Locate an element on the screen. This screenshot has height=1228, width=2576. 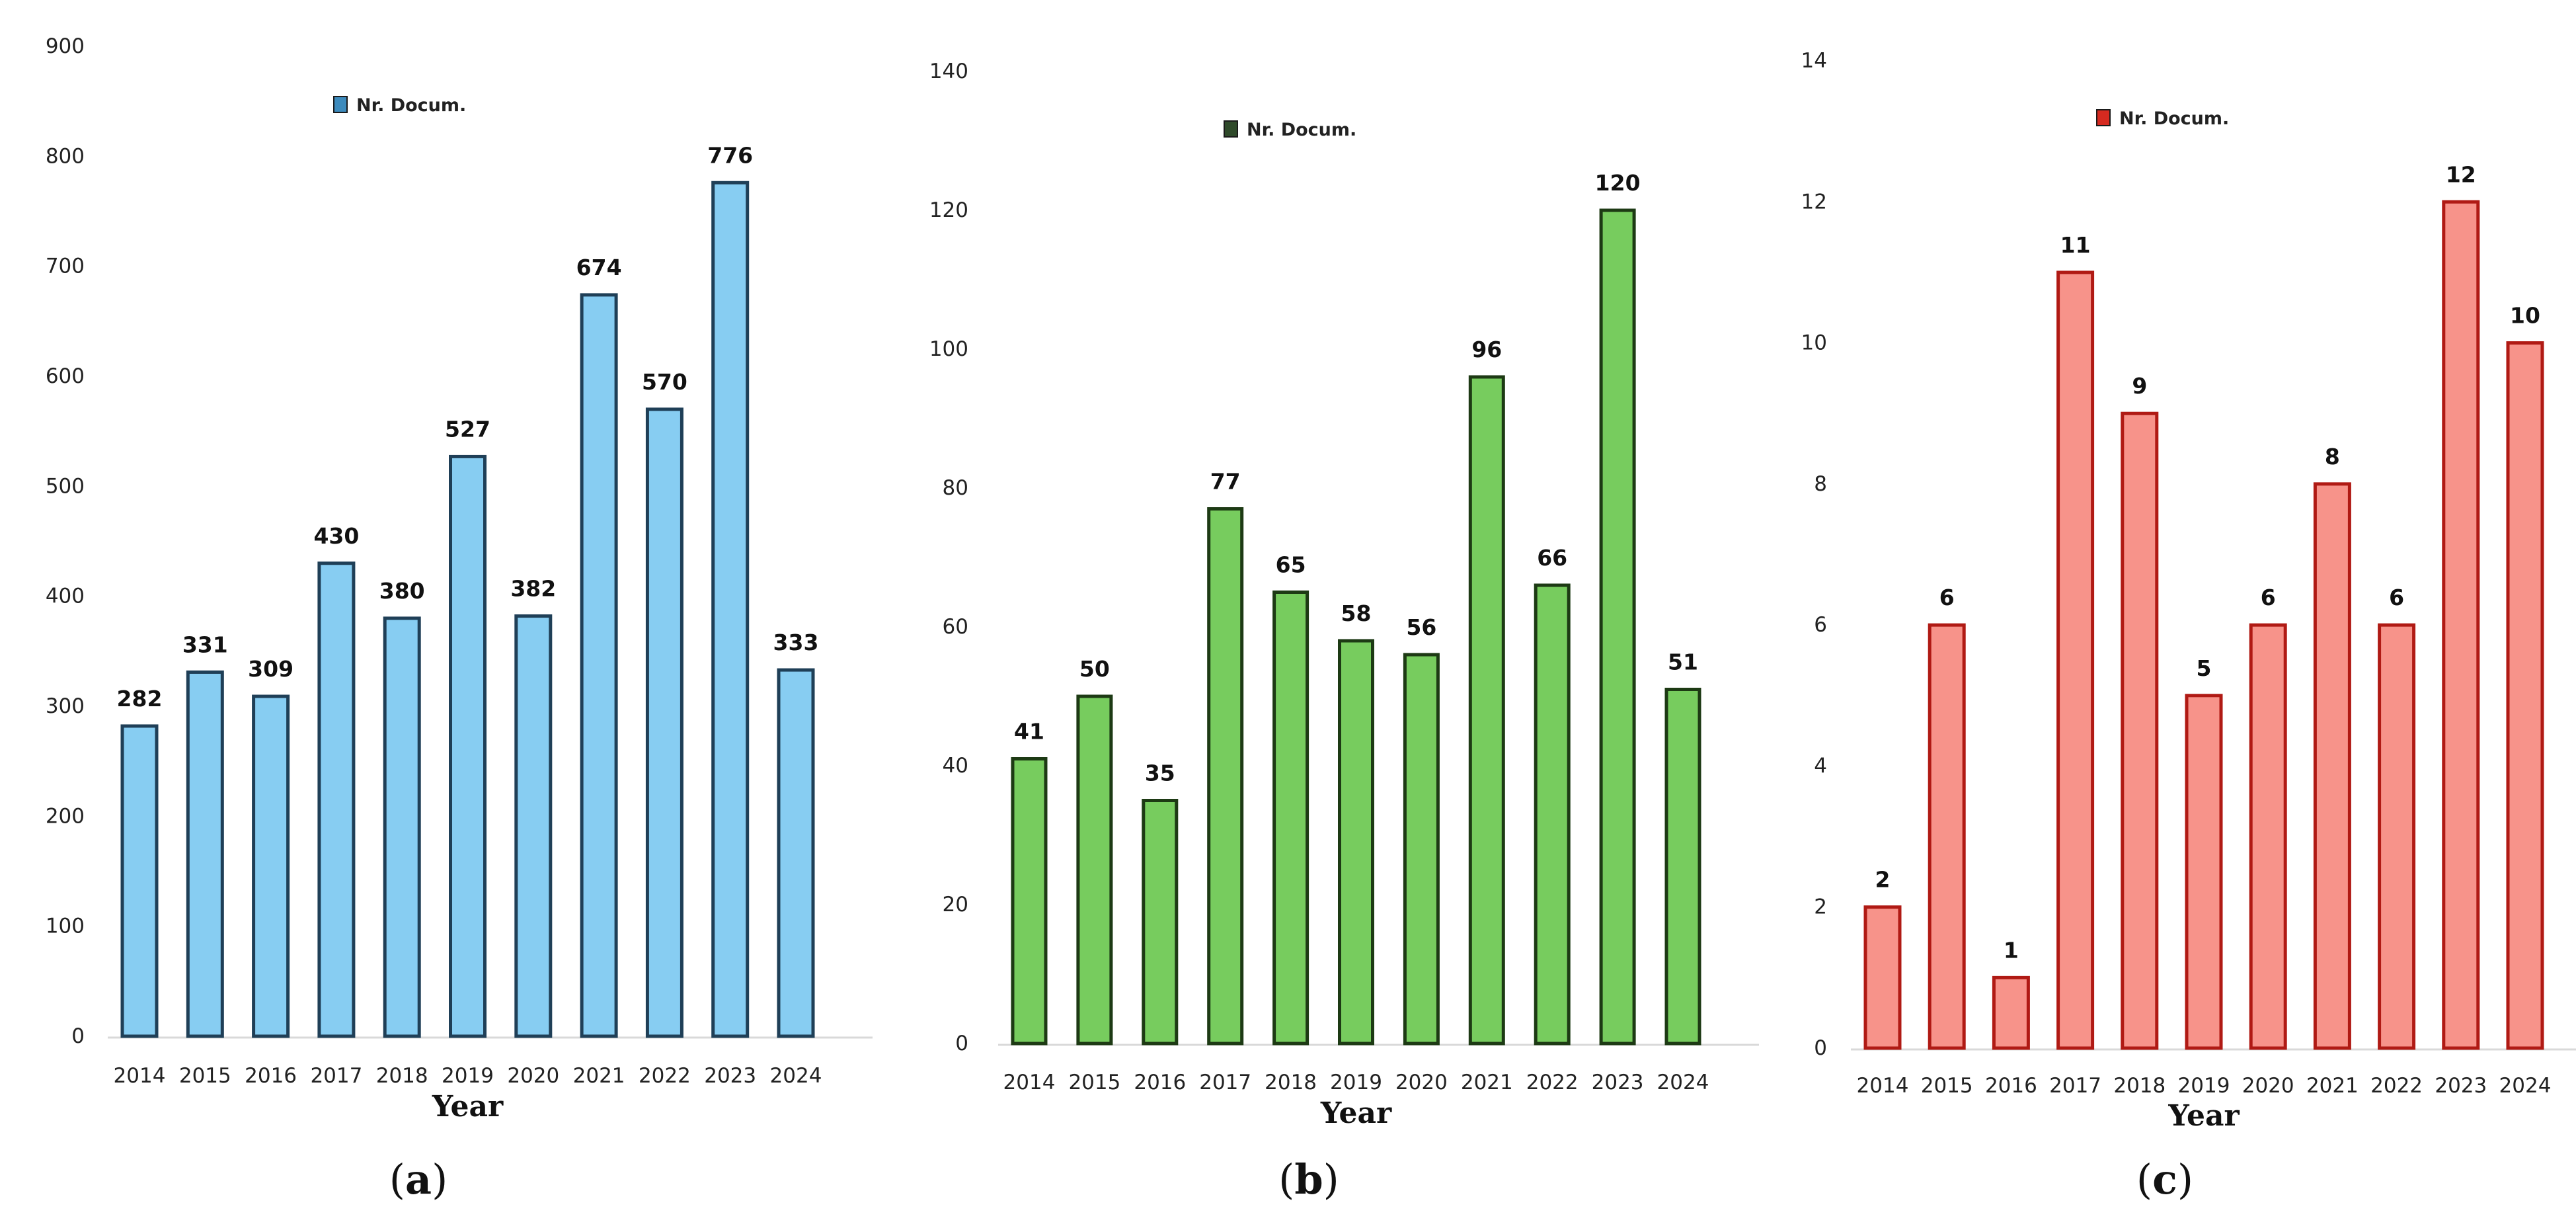
panel-label: (b) is located at coordinates (1308, 1179).